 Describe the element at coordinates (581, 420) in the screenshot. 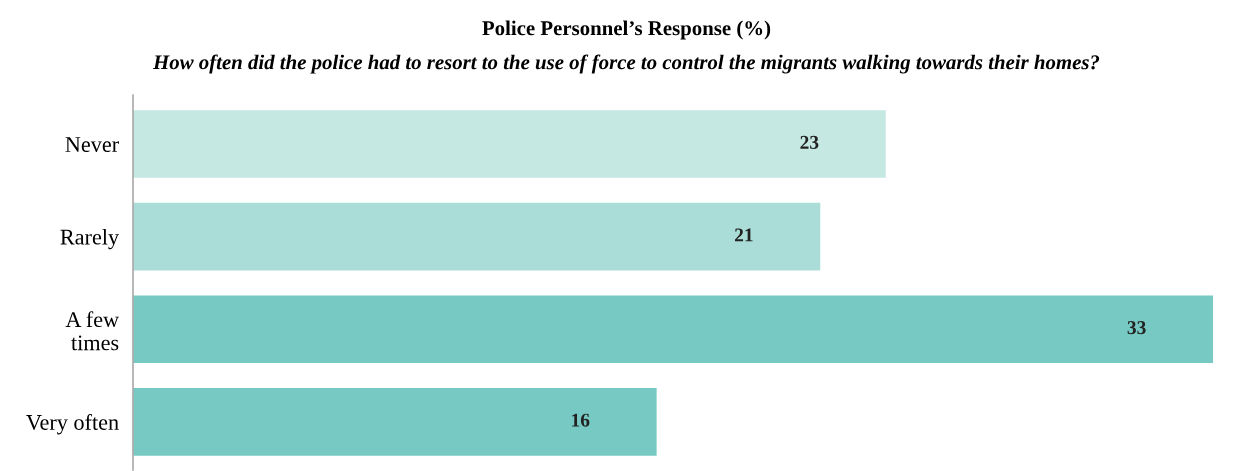

I see `data-label: 16` at that location.